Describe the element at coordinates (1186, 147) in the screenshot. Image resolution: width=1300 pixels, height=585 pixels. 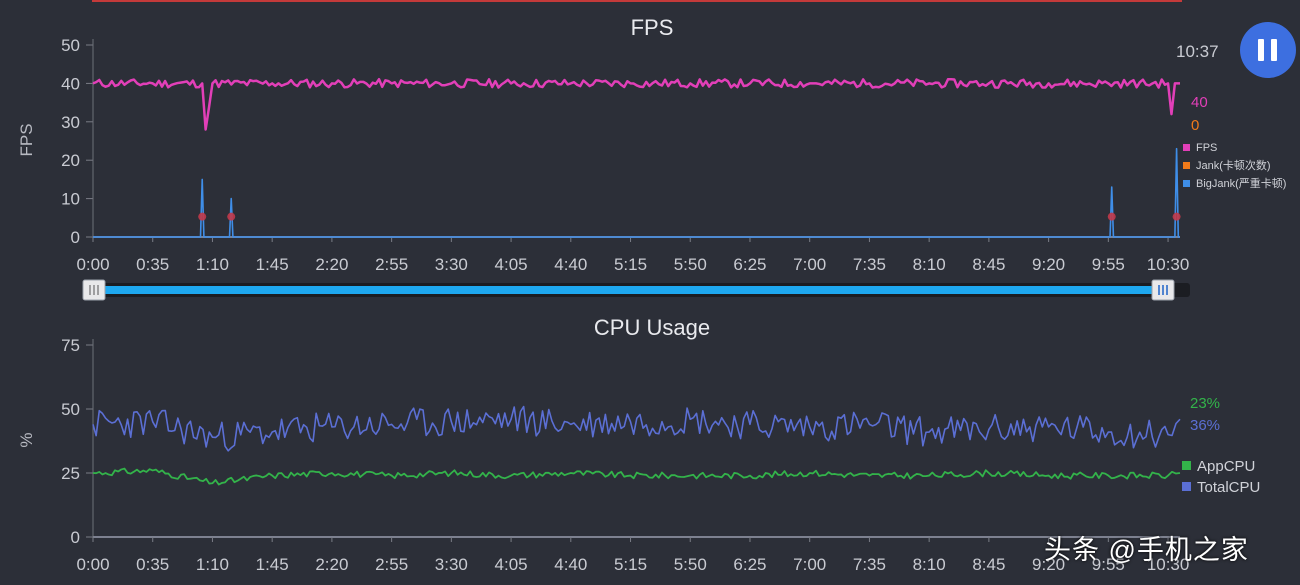
I see `legend-swatch-fps` at that location.